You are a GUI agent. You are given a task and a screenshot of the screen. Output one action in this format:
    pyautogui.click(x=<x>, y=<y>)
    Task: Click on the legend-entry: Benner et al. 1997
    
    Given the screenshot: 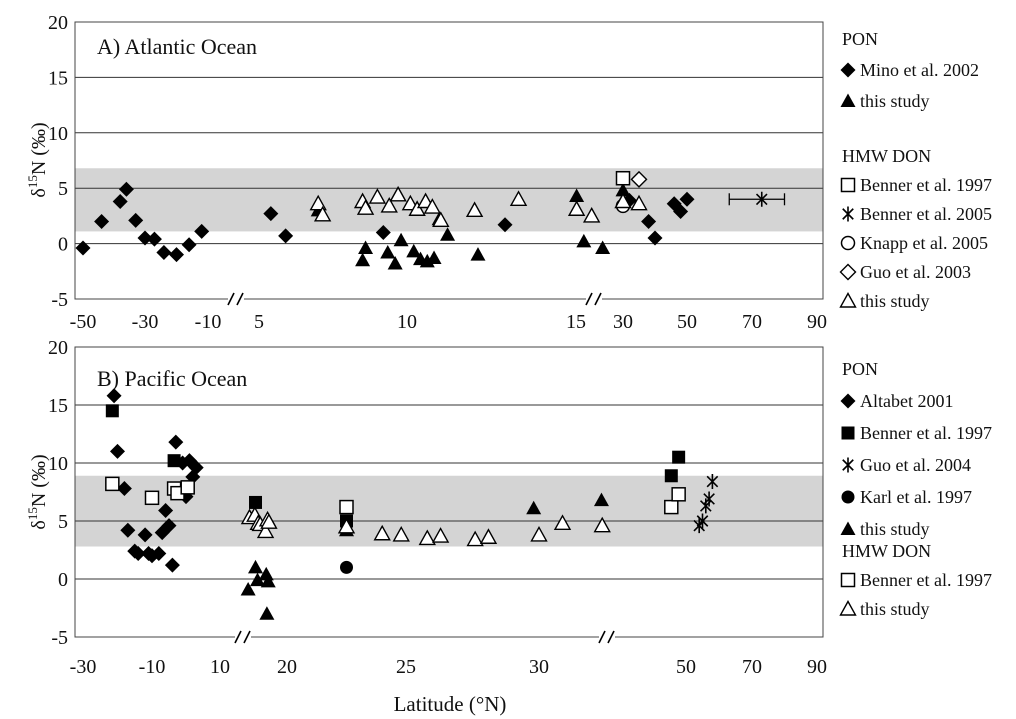 What is the action you would take?
    pyautogui.click(x=926, y=433)
    